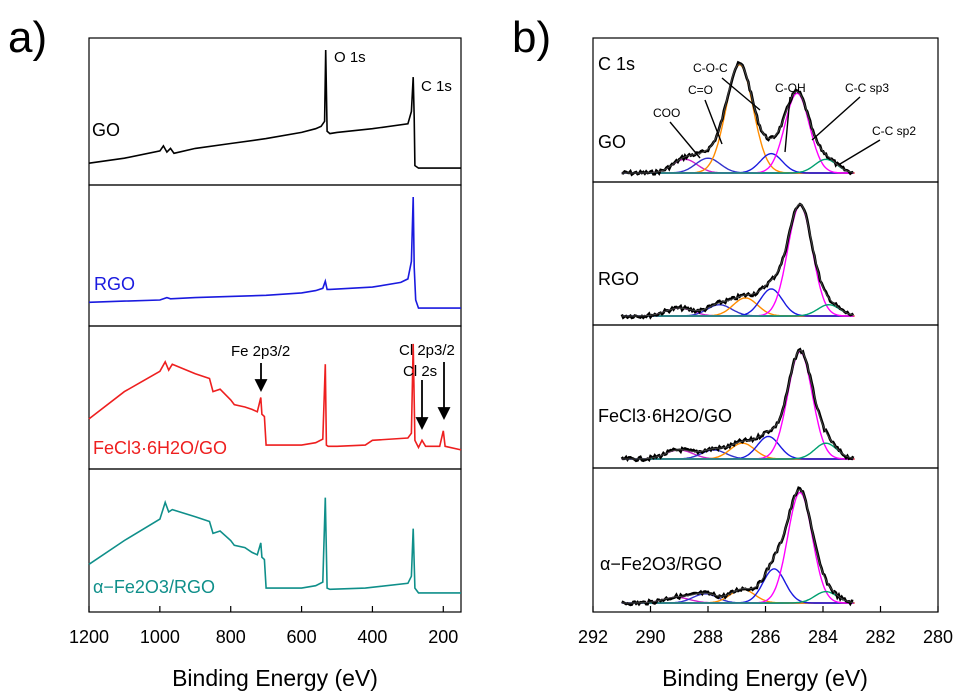 This screenshot has height=698, width=962. I want to click on panel-a-subplot-rgo, so click(275, 255).